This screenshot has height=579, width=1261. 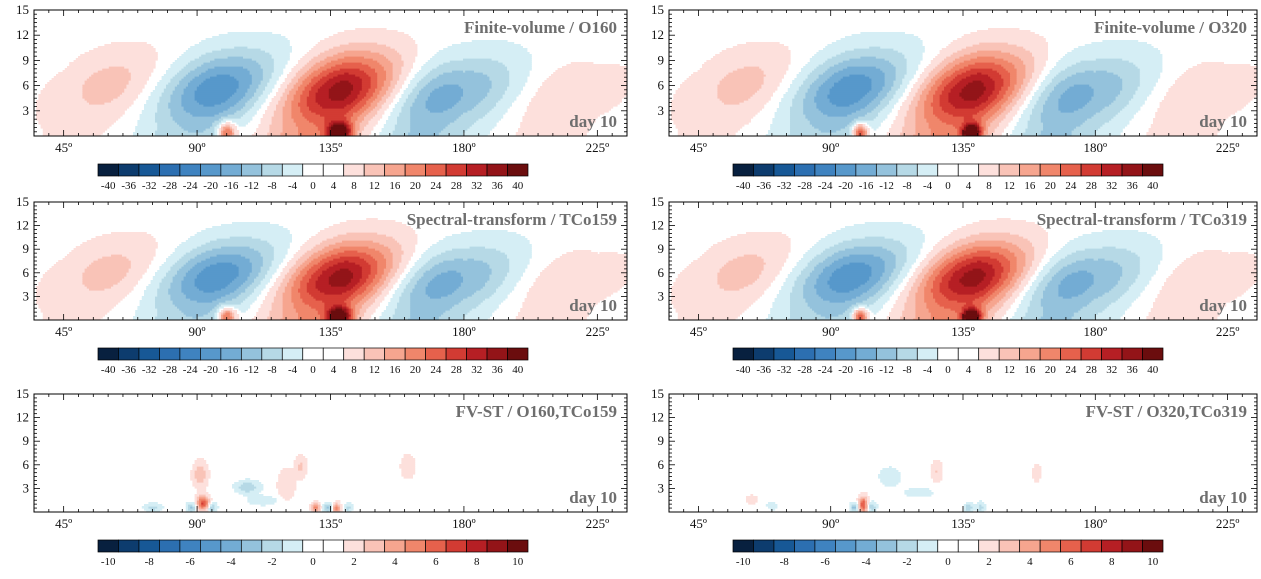 I want to click on colorbar-label: -28, so click(x=169, y=186).